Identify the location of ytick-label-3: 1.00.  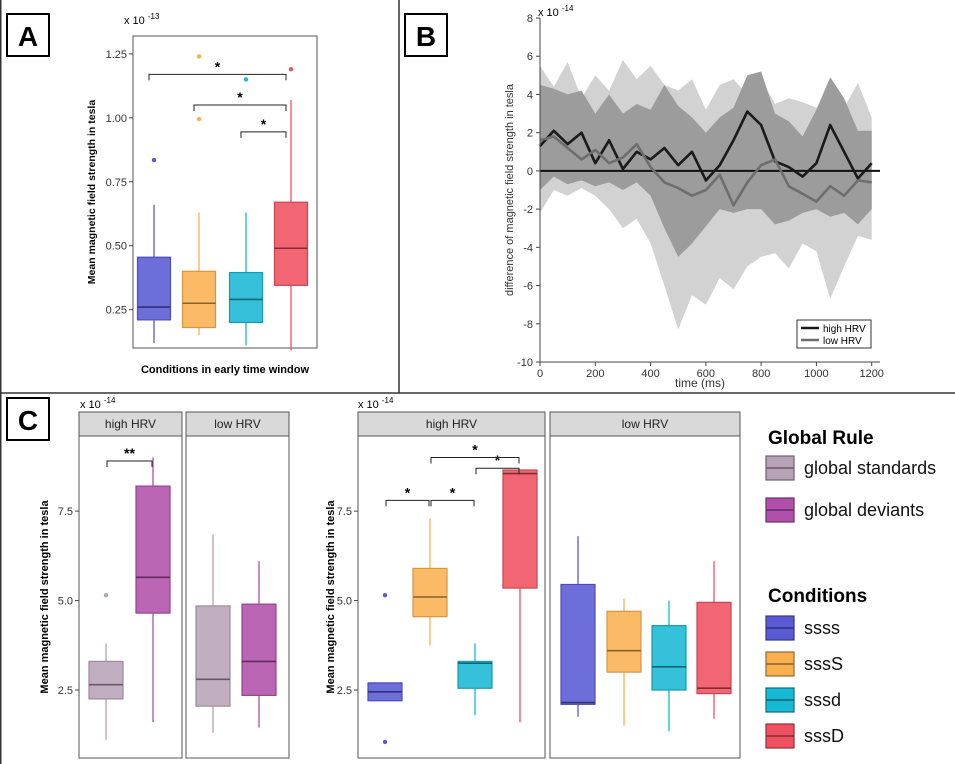
(116, 119).